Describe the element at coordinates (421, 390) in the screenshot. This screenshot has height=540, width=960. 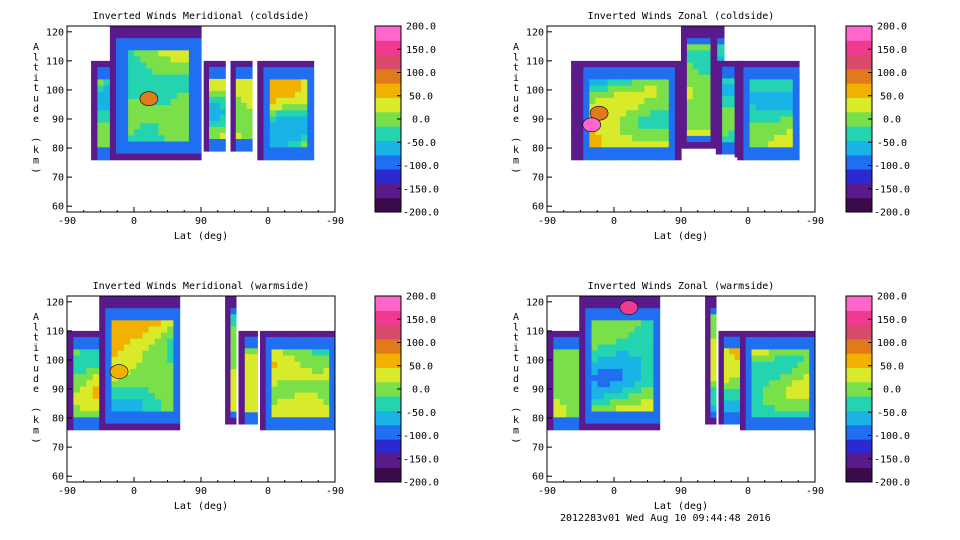
I see `colorbar-tick-label: 0.0` at that location.